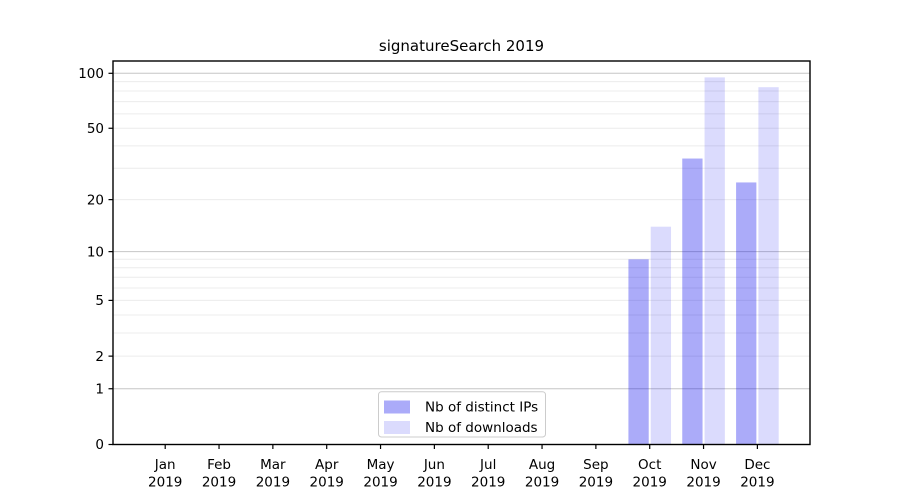 Image resolution: width=900 pixels, height=504 pixels. I want to click on x-tick-label-month: Nov, so click(703, 465).